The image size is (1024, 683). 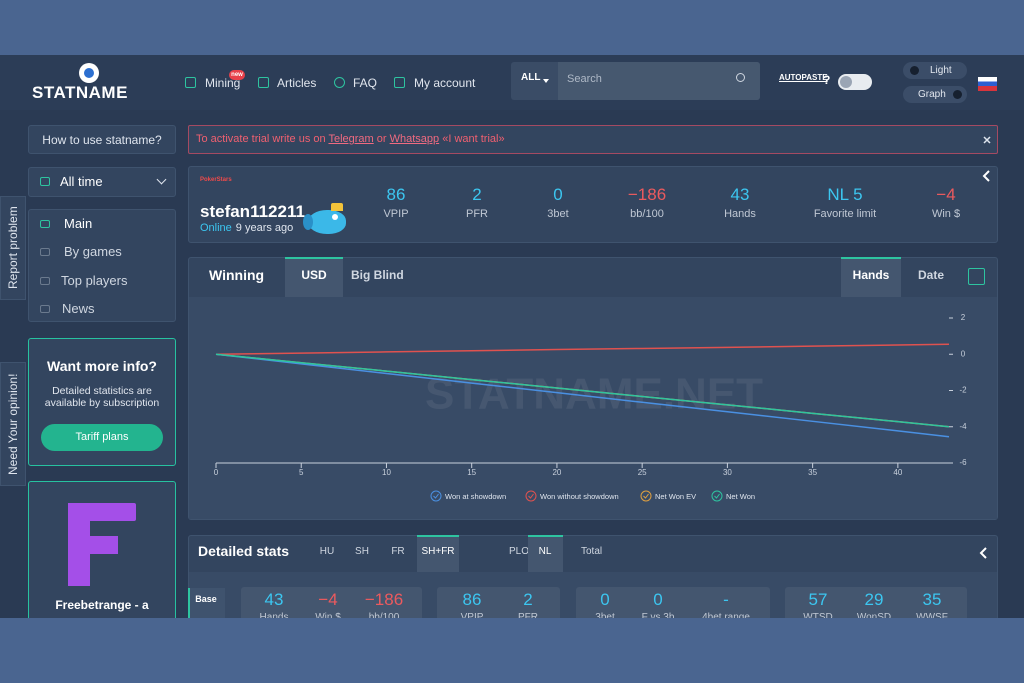 I want to click on ad-logo-mid, so click(x=93, y=545).